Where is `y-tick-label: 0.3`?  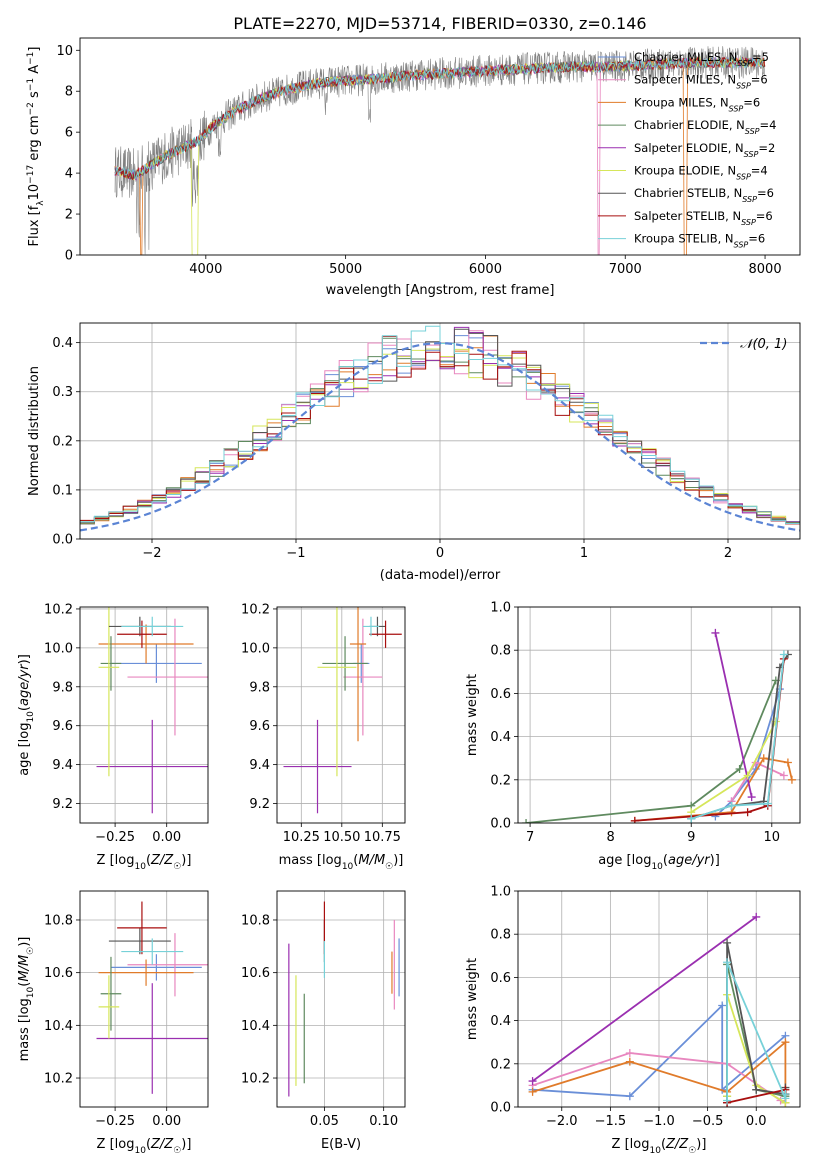
y-tick-label: 0.3 is located at coordinates (62, 392).